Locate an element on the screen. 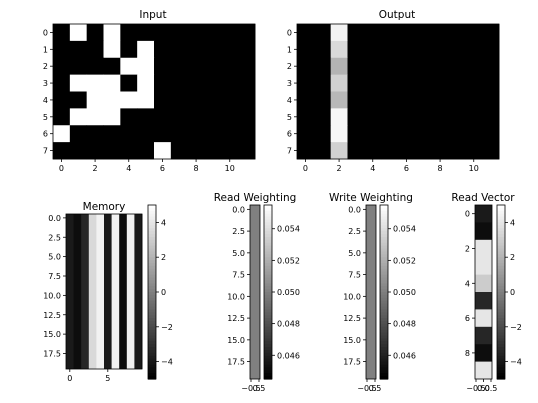  input-ytick-label: 6 is located at coordinates (45, 134).